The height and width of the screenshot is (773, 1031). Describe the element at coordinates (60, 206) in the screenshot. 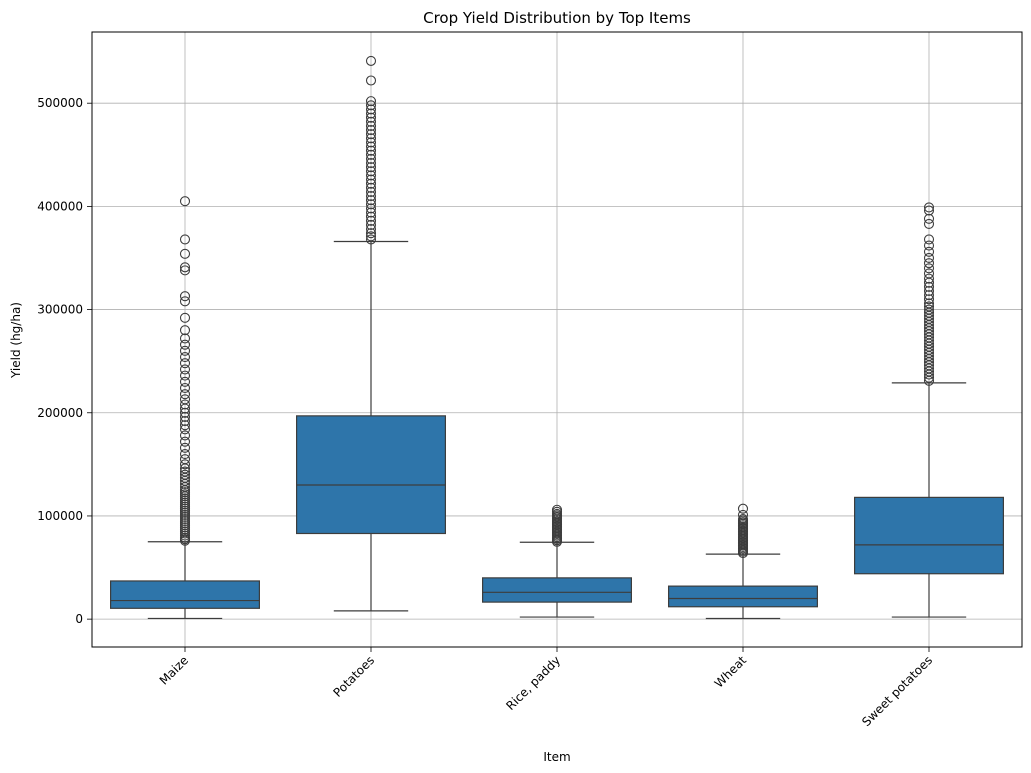

I see `y-tick-label: 400000` at that location.